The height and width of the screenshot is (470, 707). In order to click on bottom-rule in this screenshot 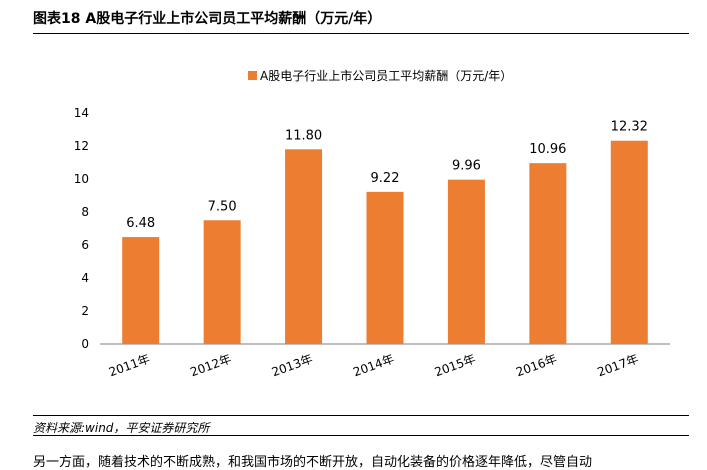, I will do `click(361, 435)`.